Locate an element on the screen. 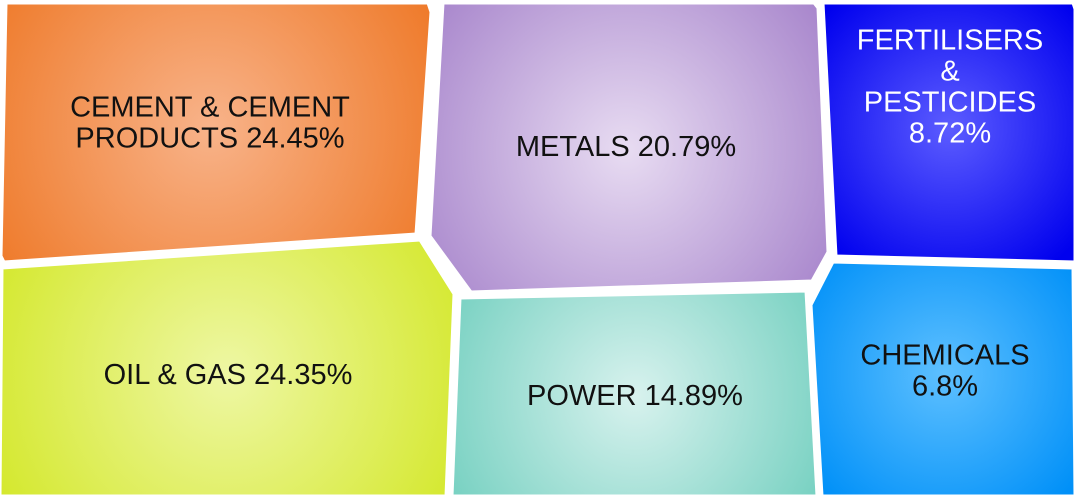  treemap-cell-fertilisers: FERTILISERS & PESTICIDES 8.72% is located at coordinates (949, 132).